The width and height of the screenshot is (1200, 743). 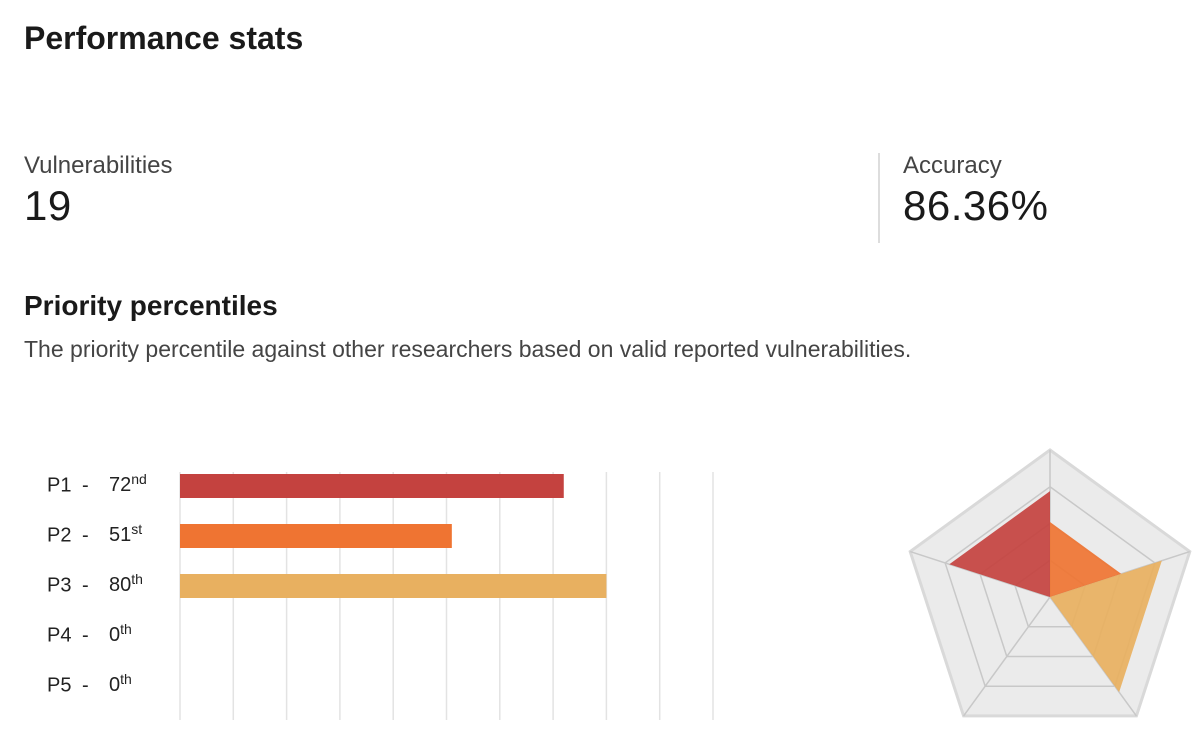 What do you see at coordinates (59, 535) in the screenshot?
I see `category-label: P2` at bounding box center [59, 535].